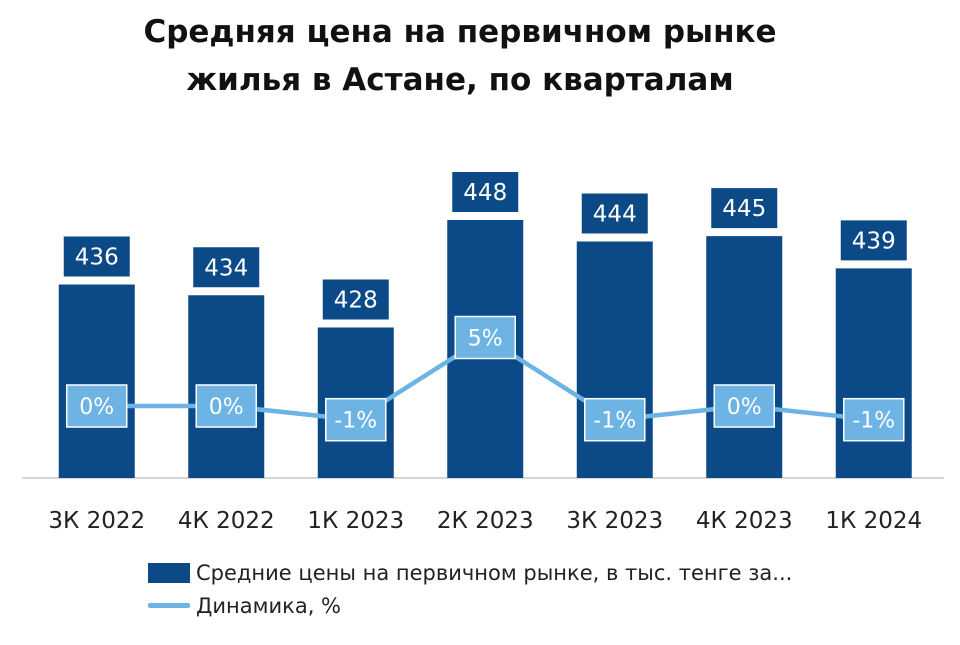 Image resolution: width=960 pixels, height=645 pixels. I want to click on bar-value-label-3: 448, so click(485, 193).